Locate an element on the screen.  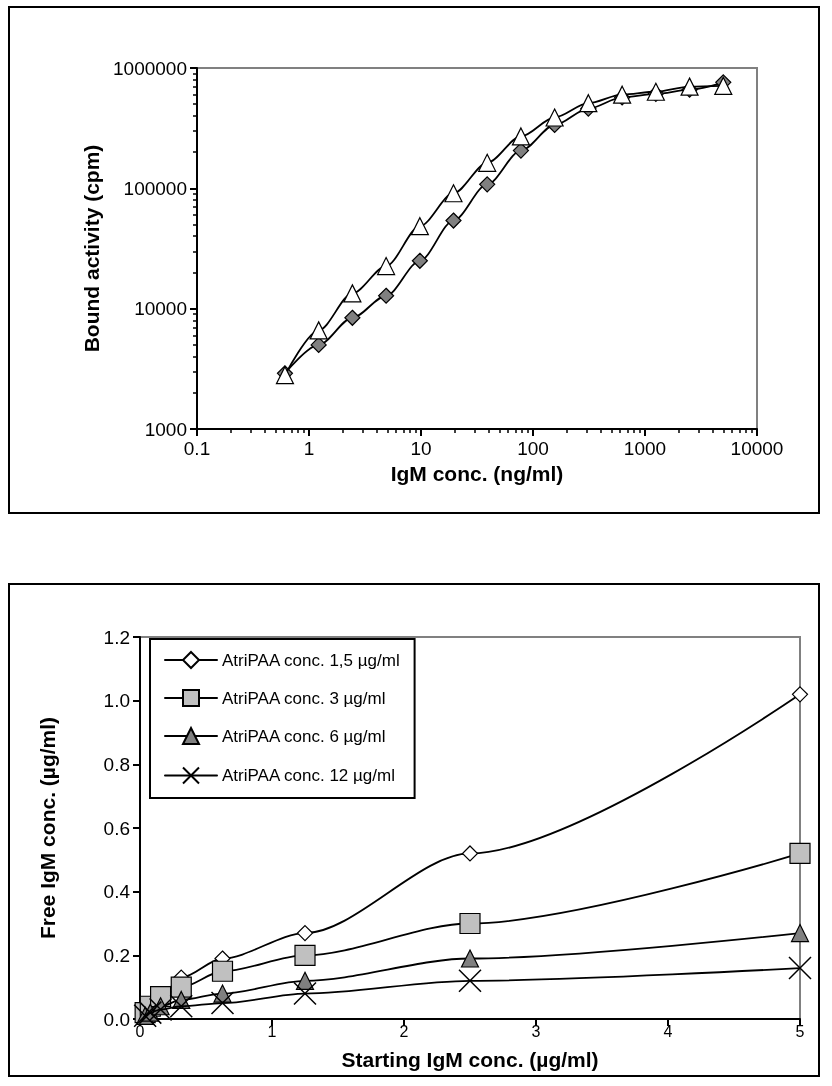
legend-label: AtriPAA conc. 1,5 µg/ml is located at coordinates (311, 660).